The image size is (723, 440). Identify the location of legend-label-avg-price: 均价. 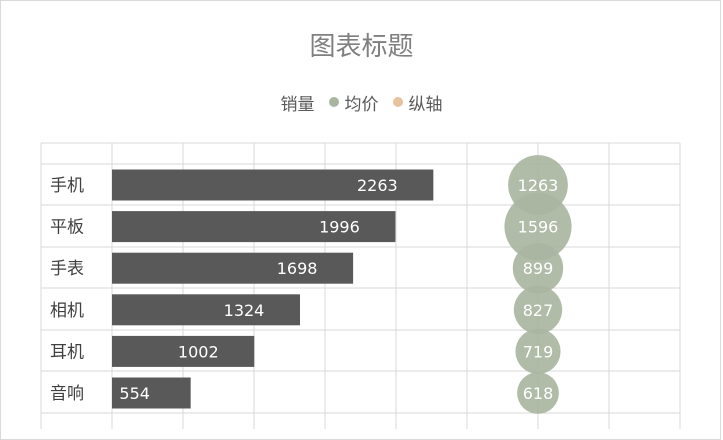
(361, 104).